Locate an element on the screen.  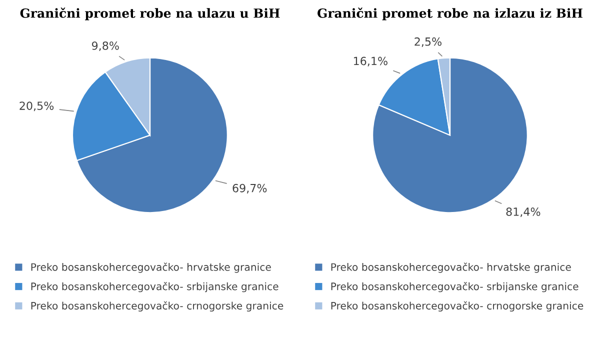
data-label: 2,5% is located at coordinates (428, 42).